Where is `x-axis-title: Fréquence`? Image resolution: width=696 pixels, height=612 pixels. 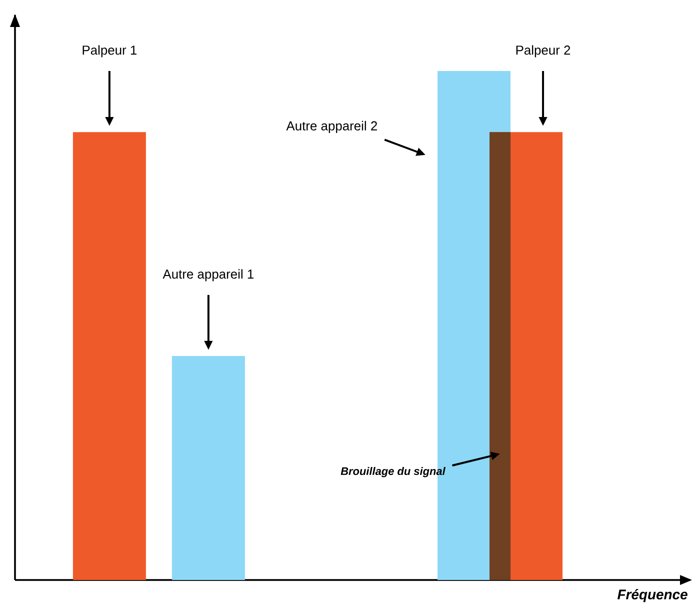
x-axis-title: Fréquence is located at coordinates (653, 595).